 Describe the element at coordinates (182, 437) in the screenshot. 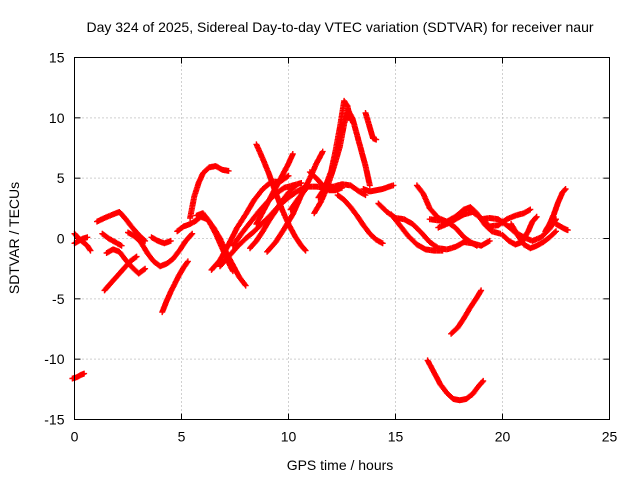

I see `x-tick-label: 5` at that location.